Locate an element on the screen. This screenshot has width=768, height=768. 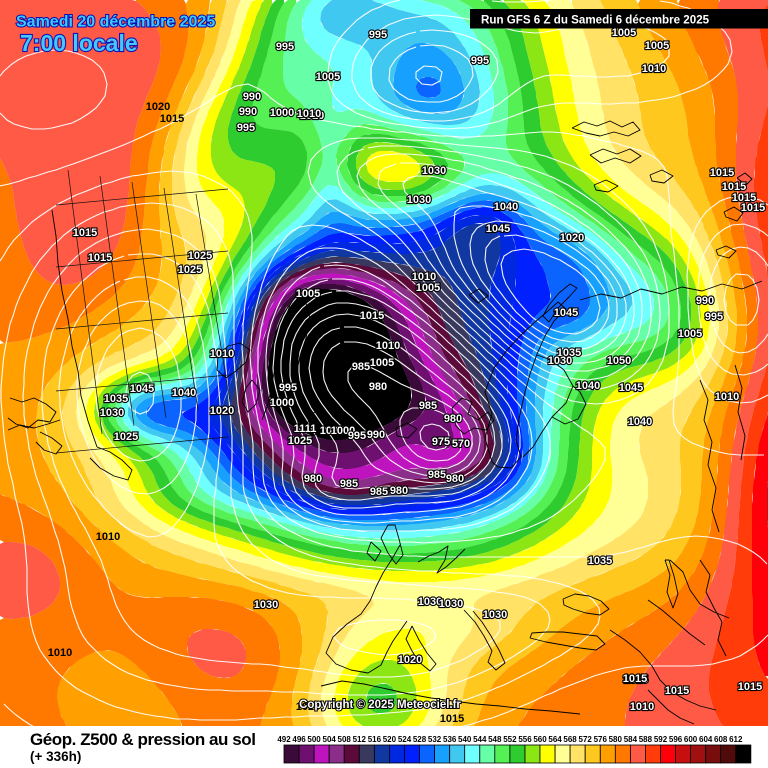
svg-text: 580 is located at coordinates (616, 739).